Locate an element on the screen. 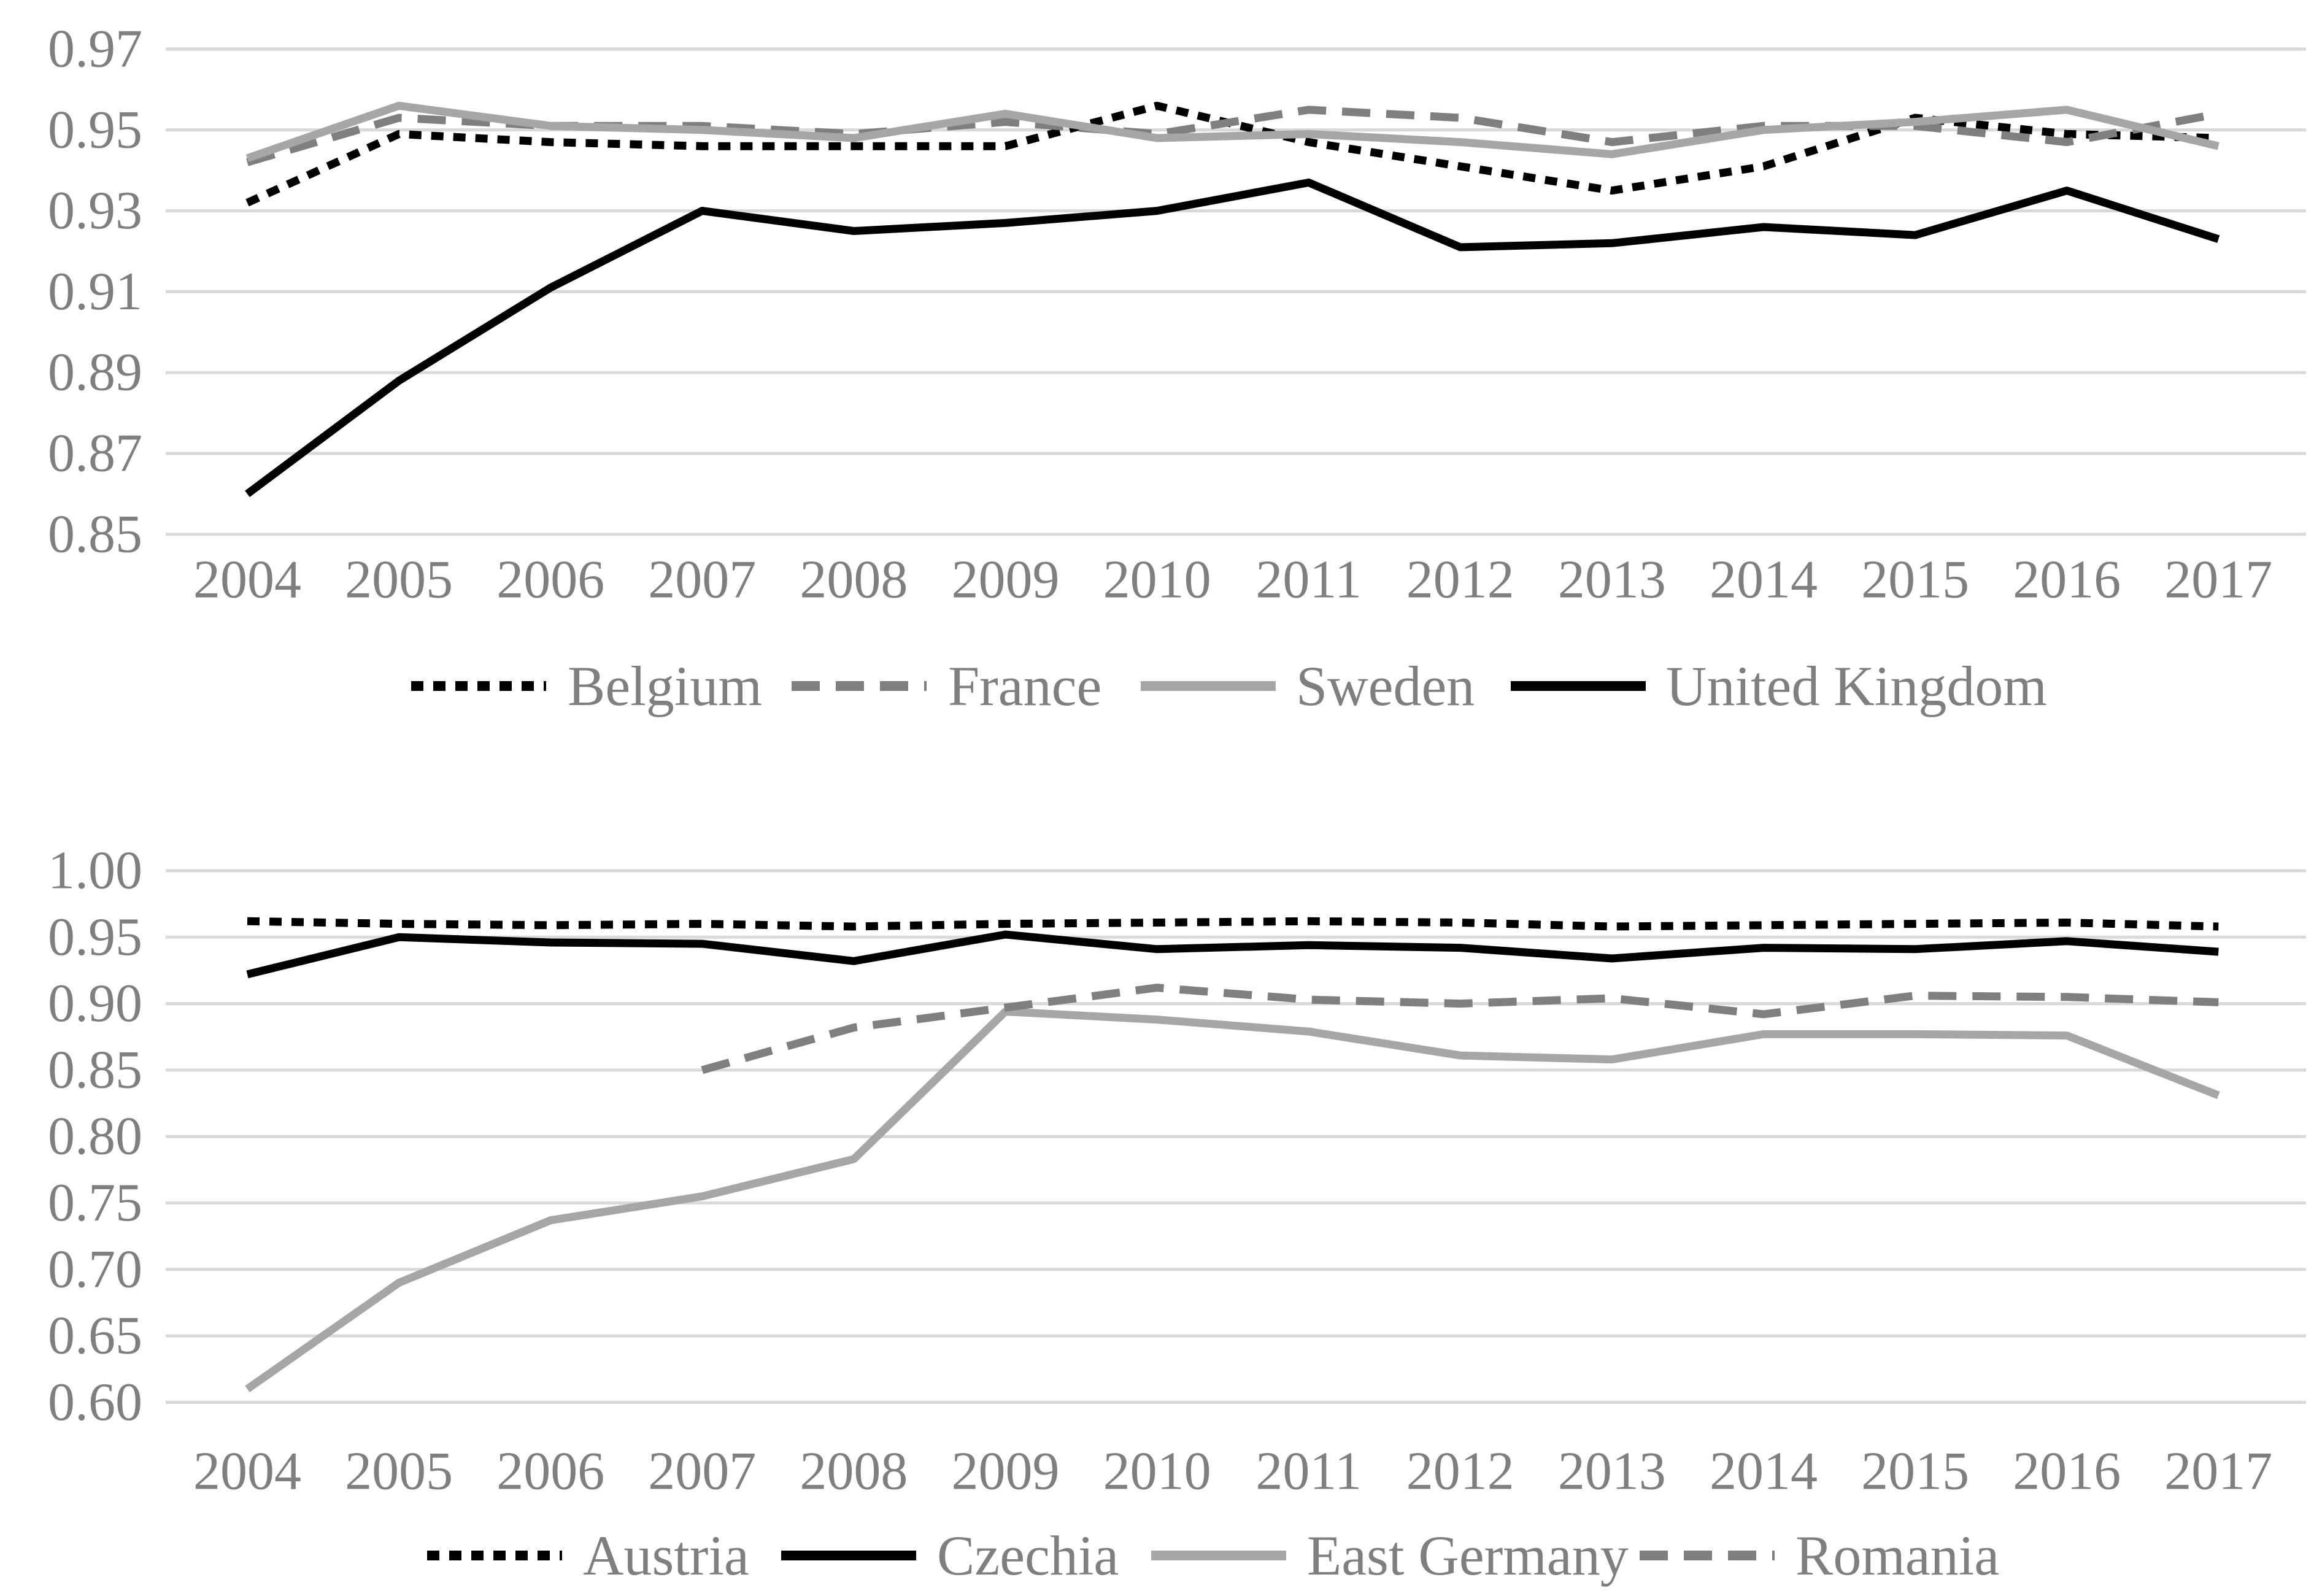 This screenshot has width=2314, height=1596. bottom-ytick-label-1.00: 1.00 is located at coordinates (95, 871).